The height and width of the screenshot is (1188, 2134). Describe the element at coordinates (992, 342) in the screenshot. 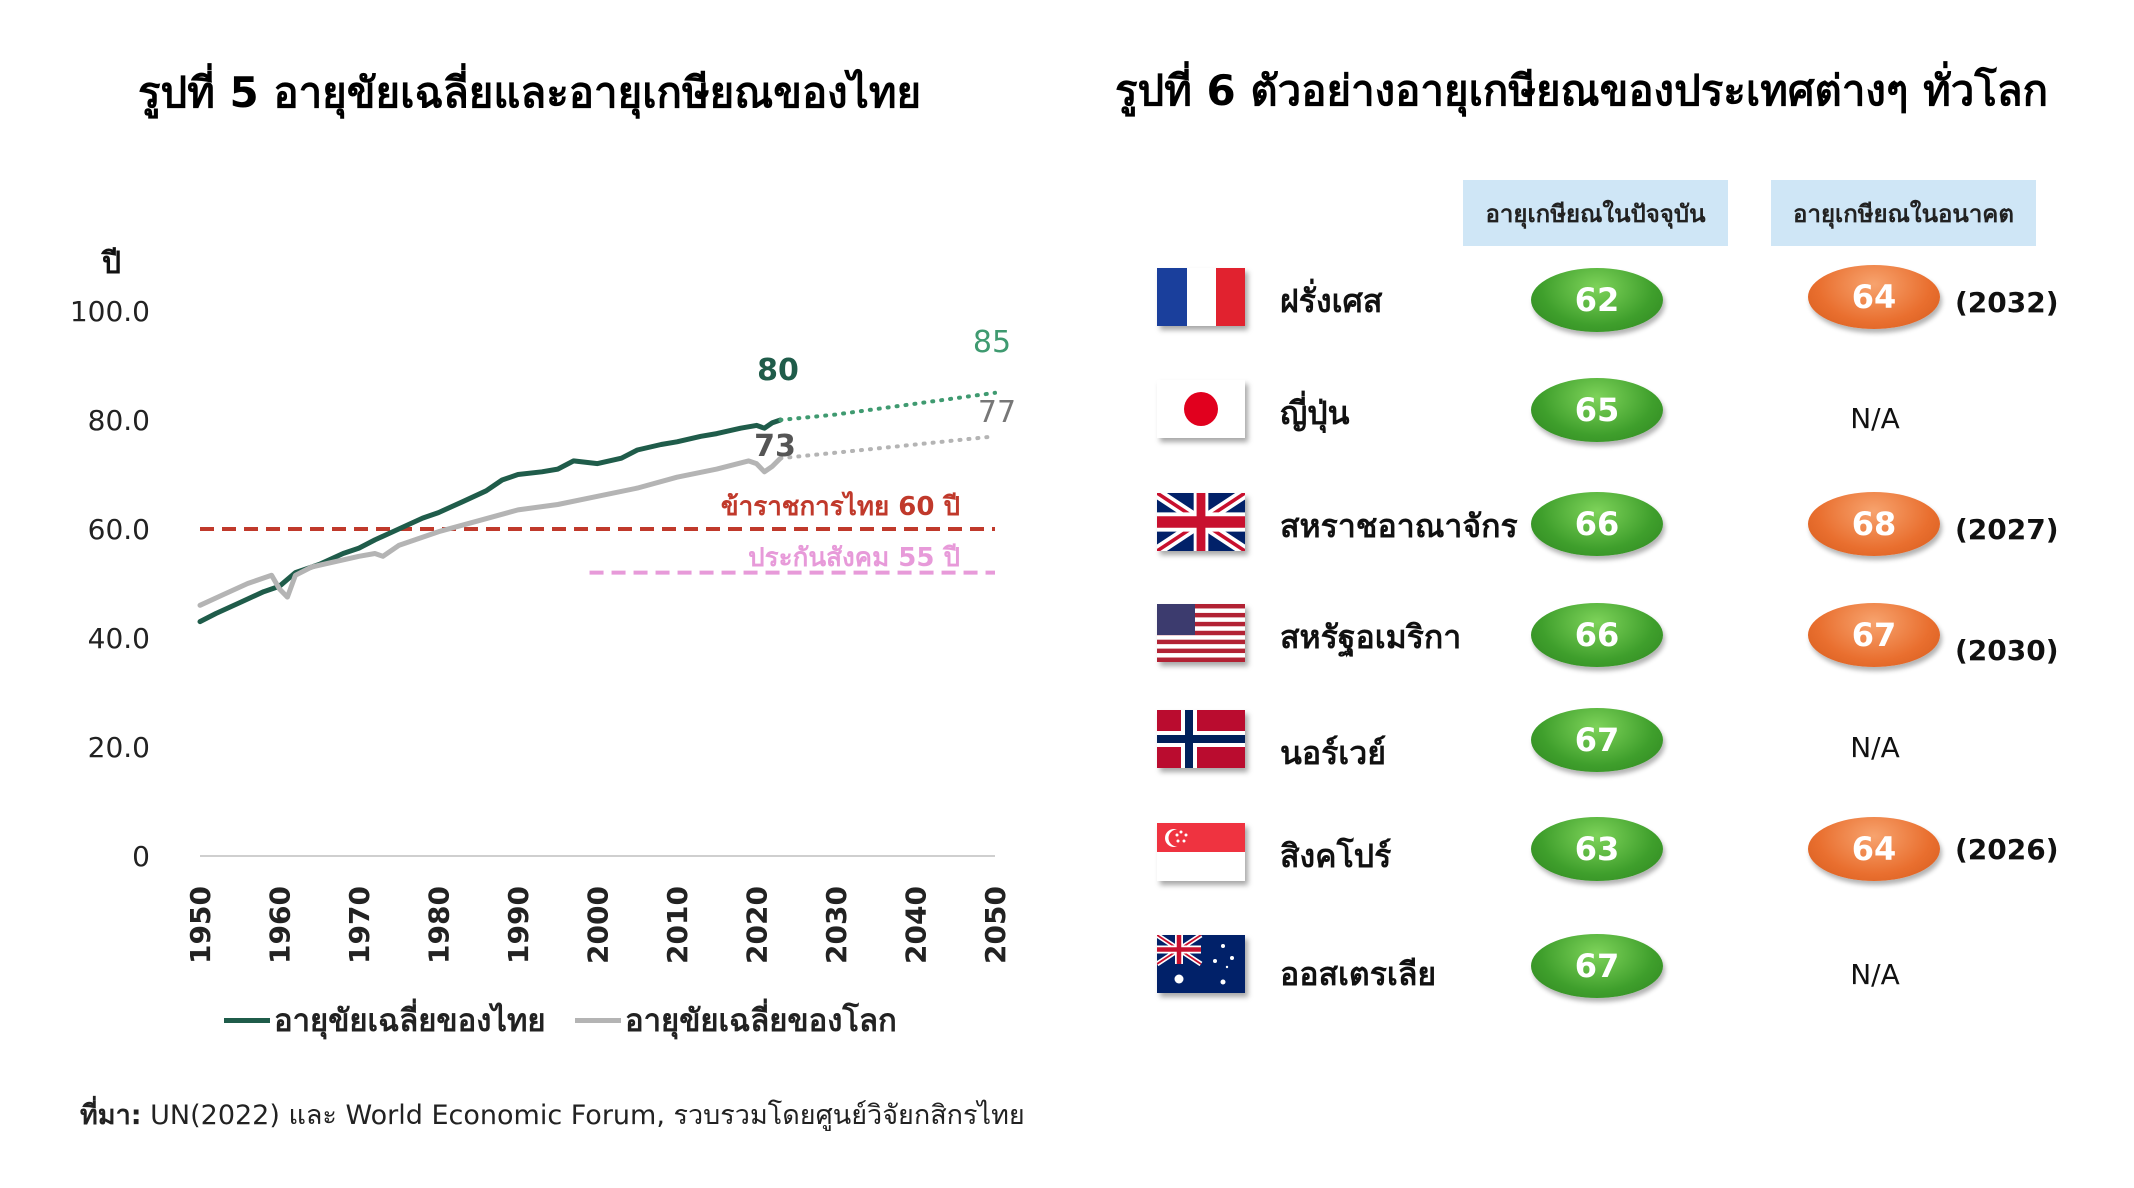

I see `value-annotation: 85` at that location.